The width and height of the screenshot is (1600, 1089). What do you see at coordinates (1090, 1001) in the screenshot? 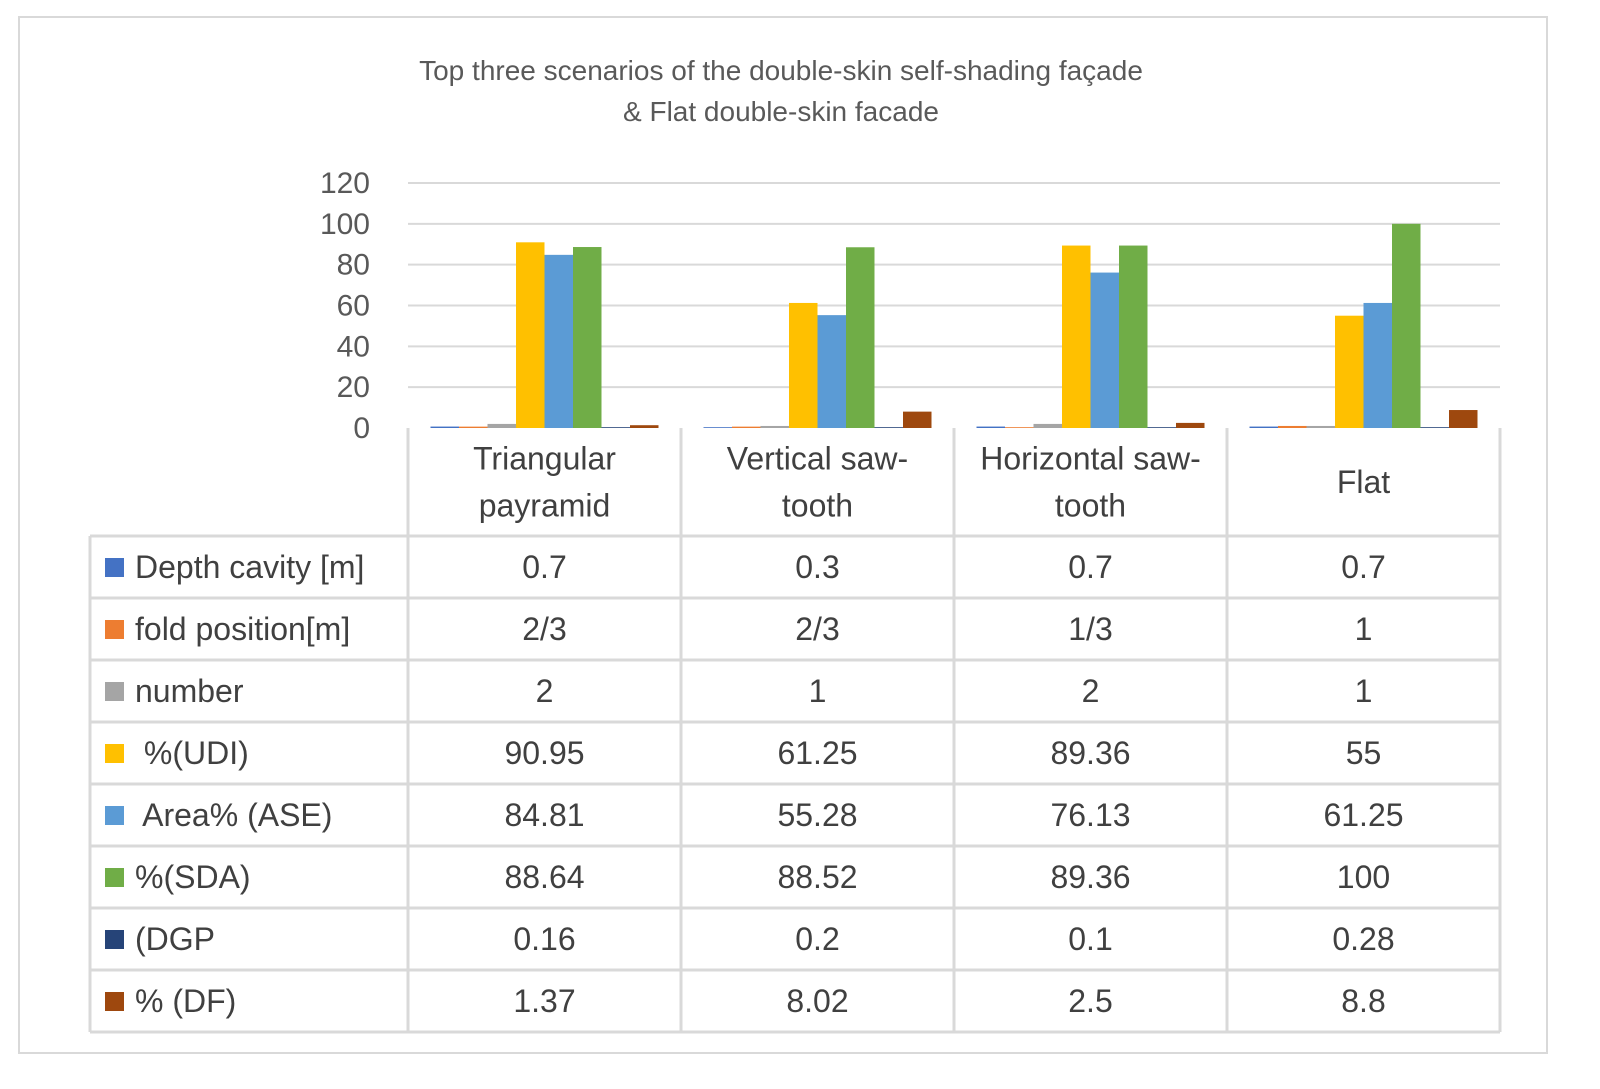
I see `table-cell-value: 2.5` at bounding box center [1090, 1001].